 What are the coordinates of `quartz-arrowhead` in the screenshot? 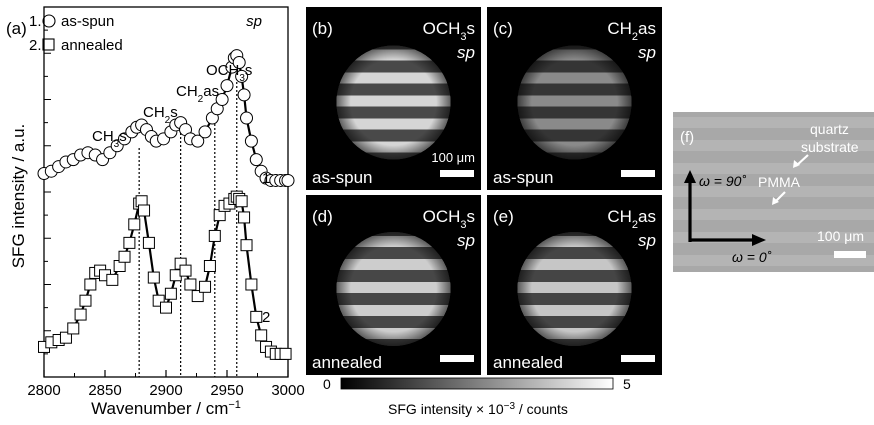 It's located at (796, 164).